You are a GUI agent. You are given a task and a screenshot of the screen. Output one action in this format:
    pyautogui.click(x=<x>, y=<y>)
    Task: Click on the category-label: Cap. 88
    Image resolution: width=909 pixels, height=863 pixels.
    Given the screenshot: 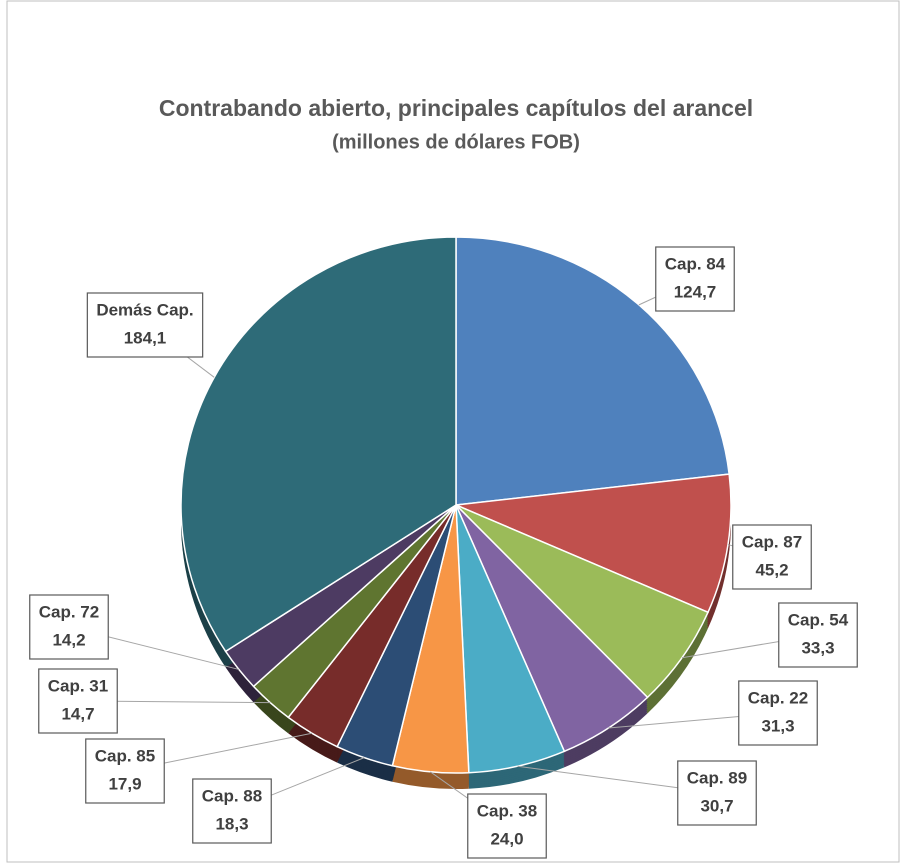 What is the action you would take?
    pyautogui.click(x=232, y=795)
    